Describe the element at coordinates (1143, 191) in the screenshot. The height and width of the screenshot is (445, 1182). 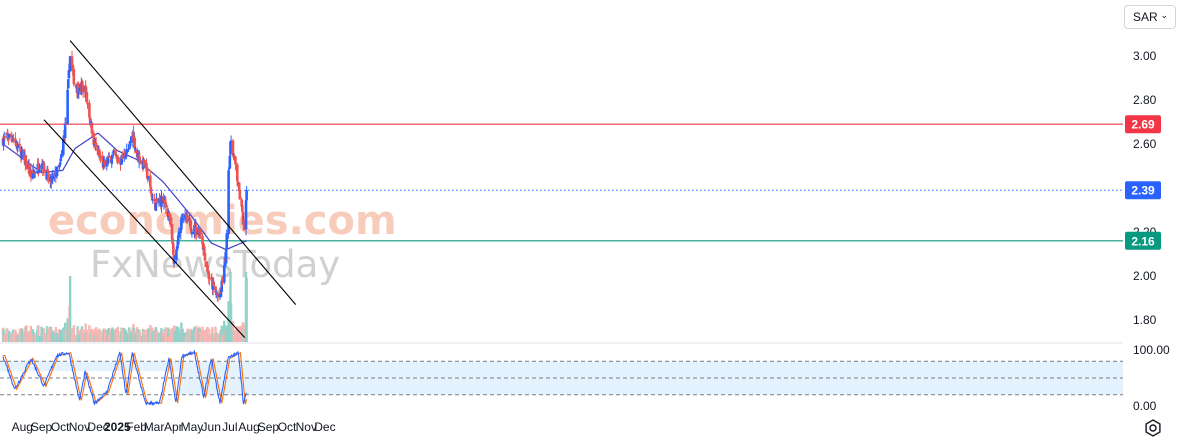
I see `current-level-label: 2.39` at that location.